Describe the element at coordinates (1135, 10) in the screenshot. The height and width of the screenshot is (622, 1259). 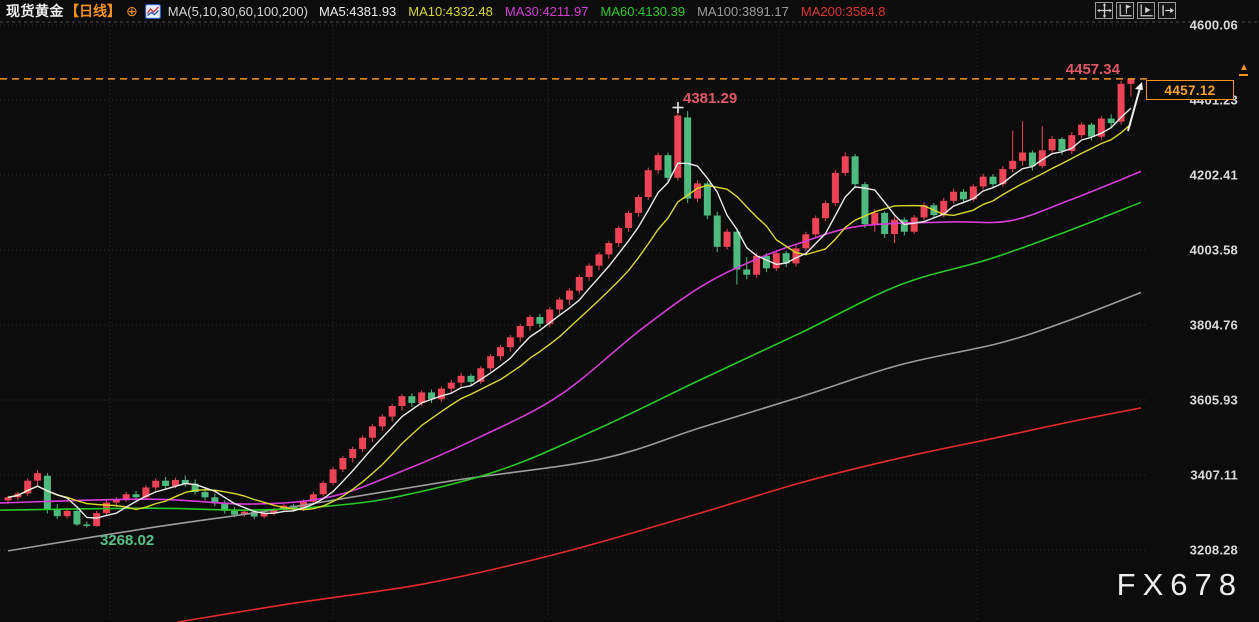
I see `chart-toolbar` at that location.